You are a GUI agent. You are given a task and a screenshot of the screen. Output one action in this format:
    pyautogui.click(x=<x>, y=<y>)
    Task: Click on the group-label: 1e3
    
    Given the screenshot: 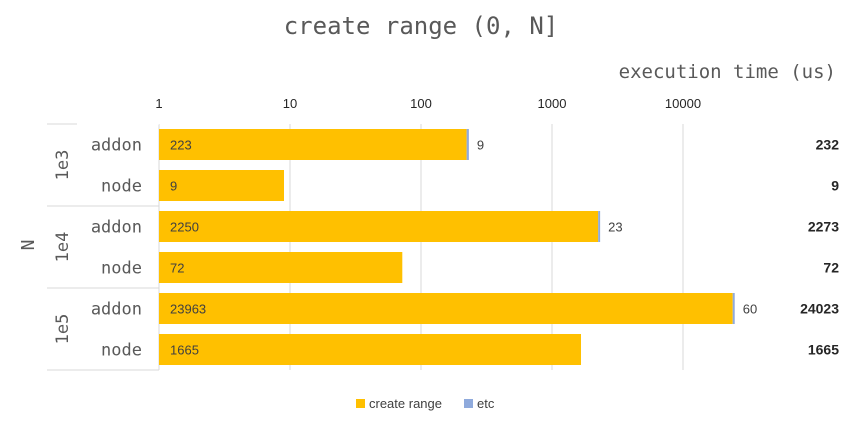 What is the action you would take?
    pyautogui.click(x=63, y=165)
    